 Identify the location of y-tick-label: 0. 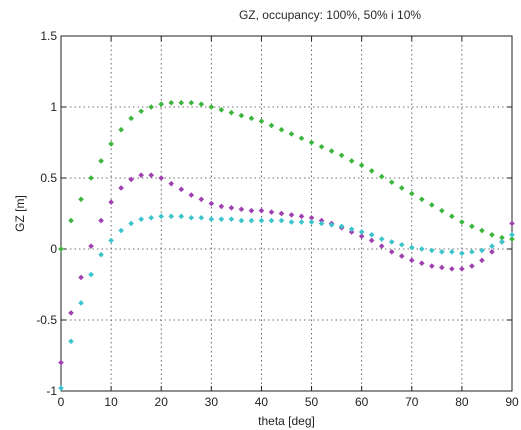
(53, 249).